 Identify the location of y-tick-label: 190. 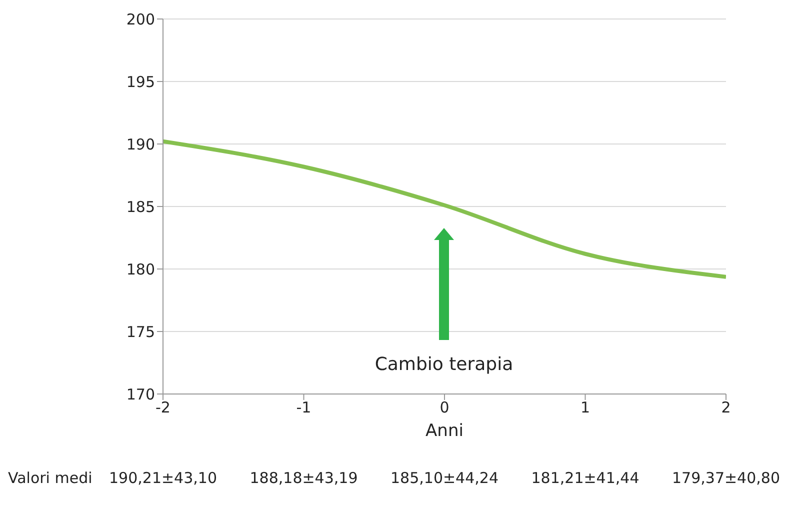
(140, 144).